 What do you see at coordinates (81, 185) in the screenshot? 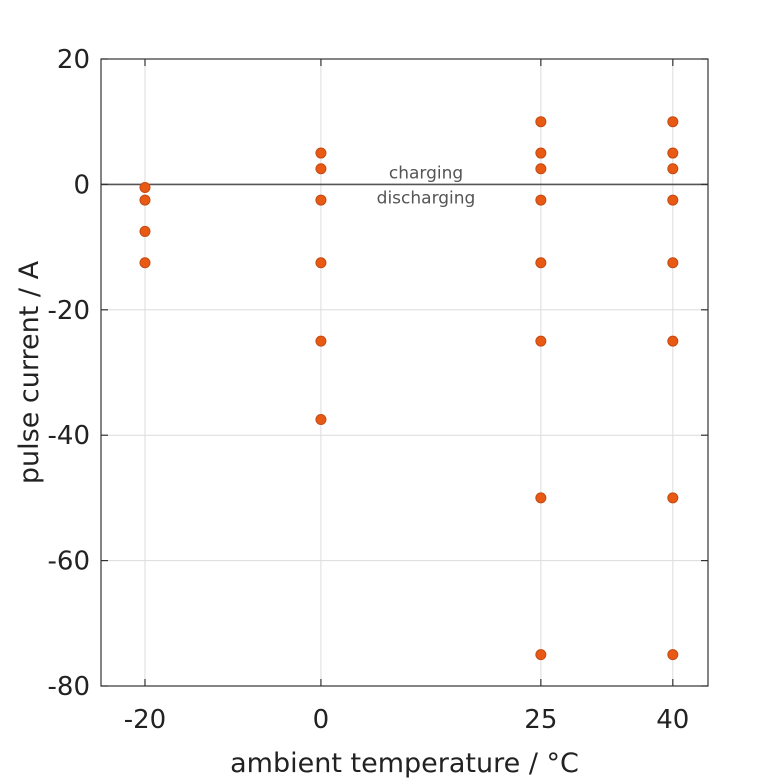
I see `y-tick-label: 0` at bounding box center [81, 185].